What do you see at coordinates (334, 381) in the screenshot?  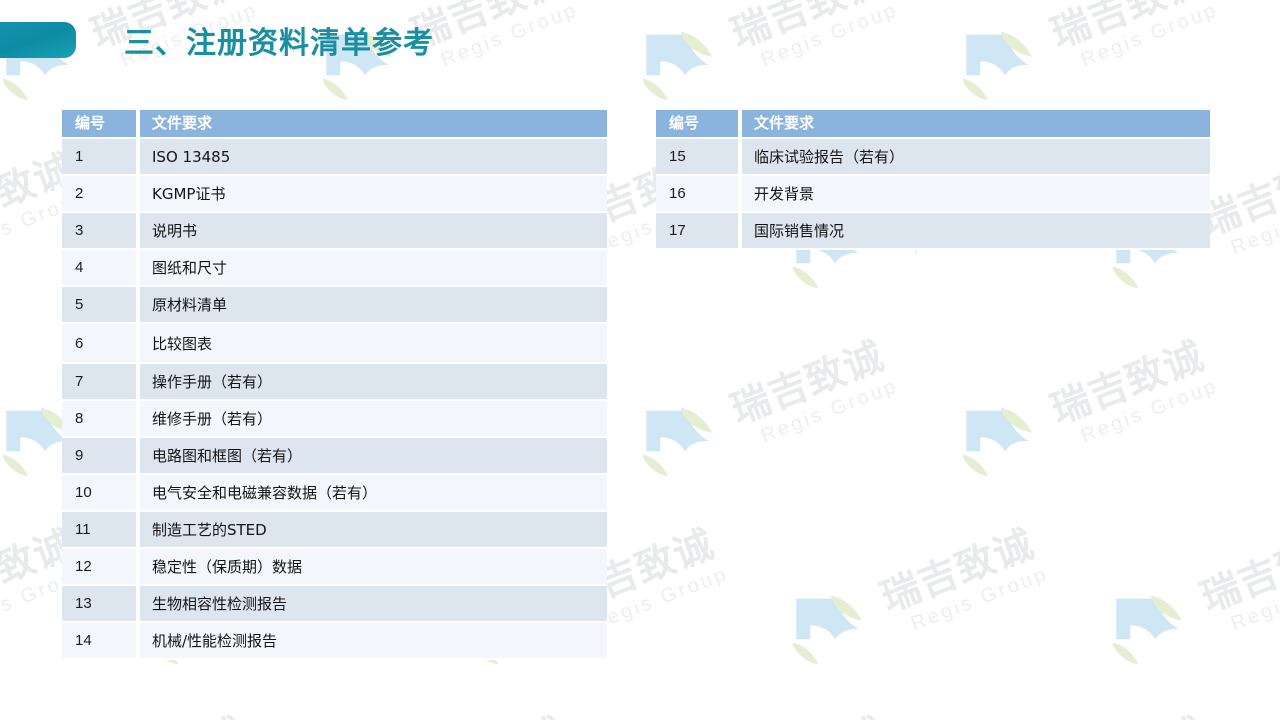 I see `table-row: 7 操作手册（若有）` at bounding box center [334, 381].